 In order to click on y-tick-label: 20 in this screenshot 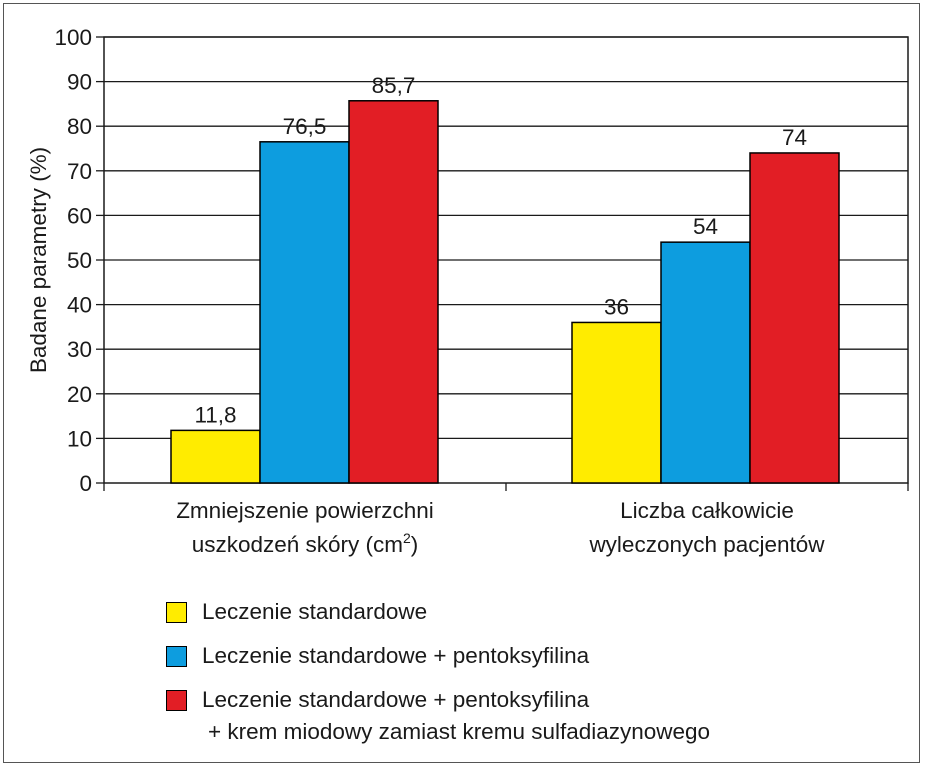, I will do `click(79, 394)`.